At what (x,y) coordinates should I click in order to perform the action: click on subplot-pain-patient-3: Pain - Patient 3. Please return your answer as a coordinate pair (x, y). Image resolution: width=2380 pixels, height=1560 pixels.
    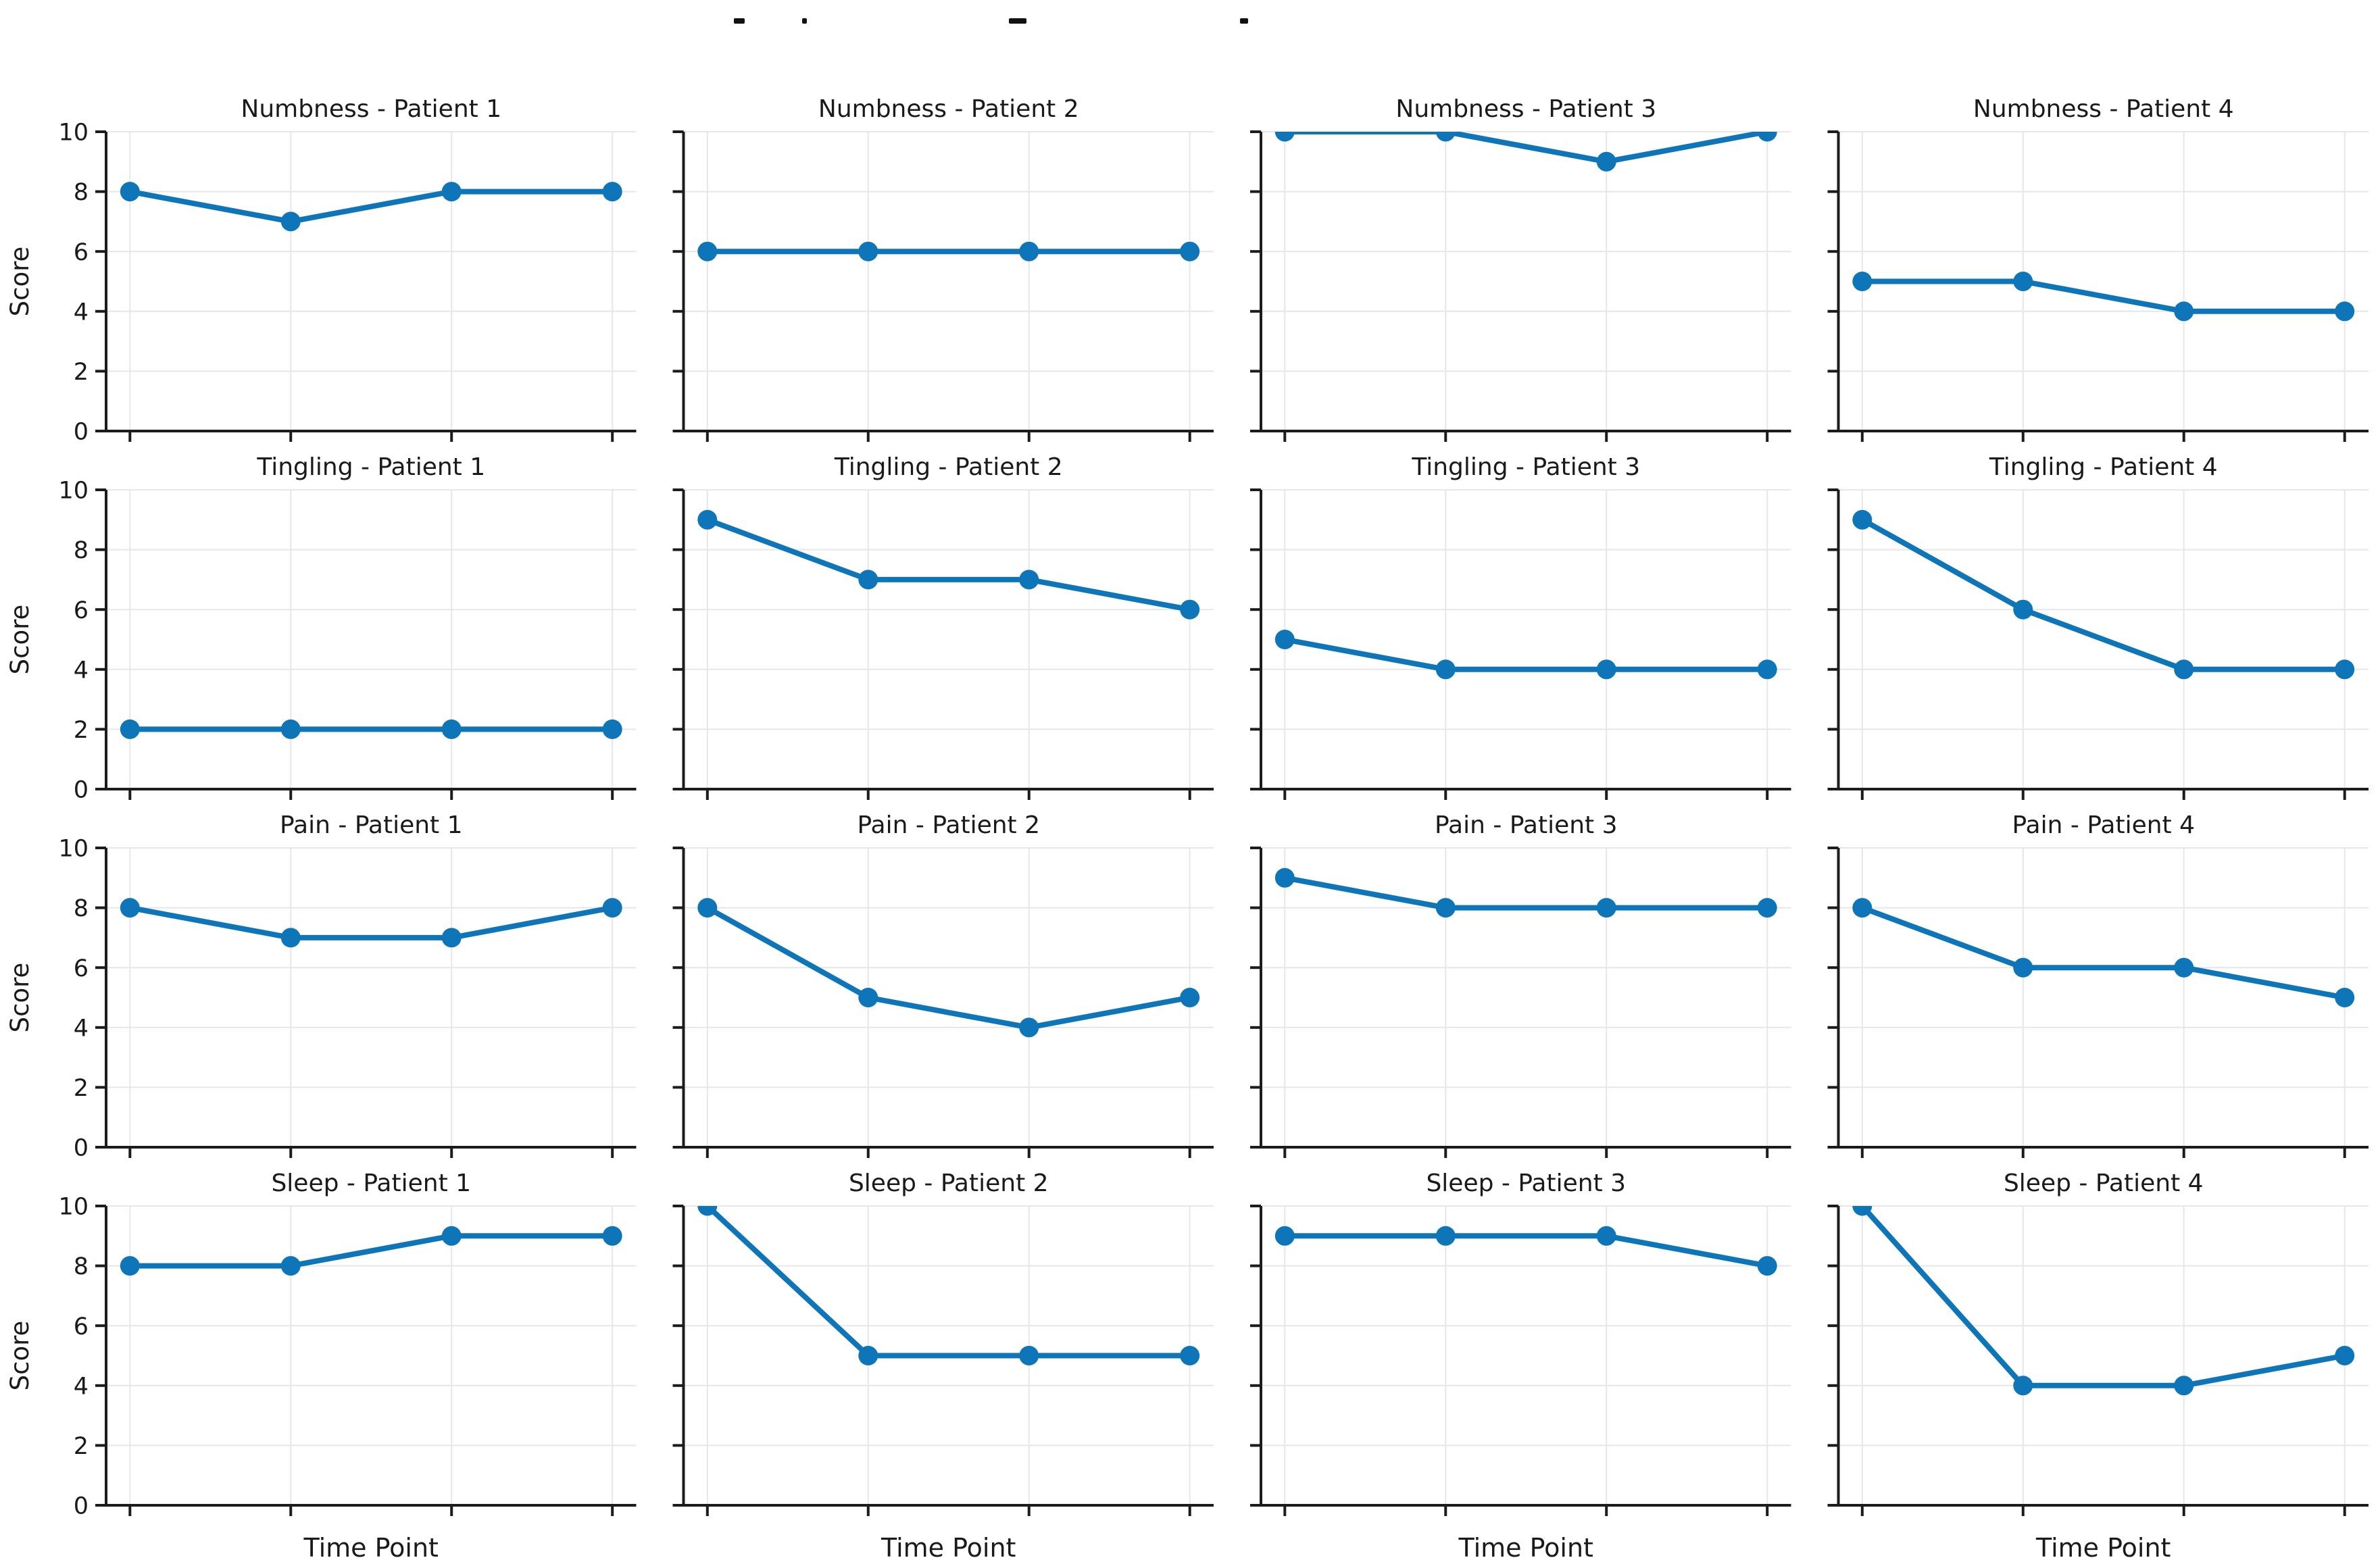
    Looking at the image, I should click on (1520, 984).